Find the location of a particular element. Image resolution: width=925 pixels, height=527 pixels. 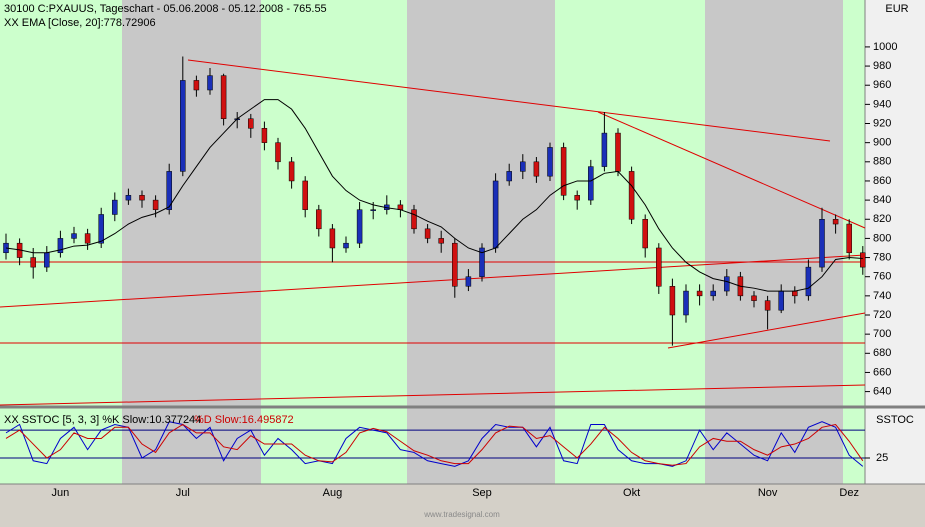

x-tick-label: Aug is located at coordinates (333, 493).